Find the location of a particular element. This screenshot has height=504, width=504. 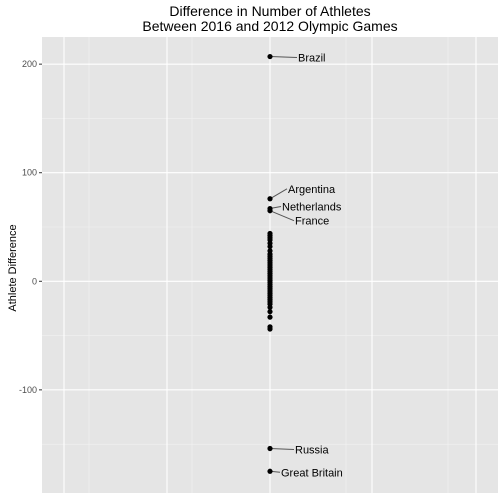

y-tick-label: 0 is located at coordinates (34, 281).